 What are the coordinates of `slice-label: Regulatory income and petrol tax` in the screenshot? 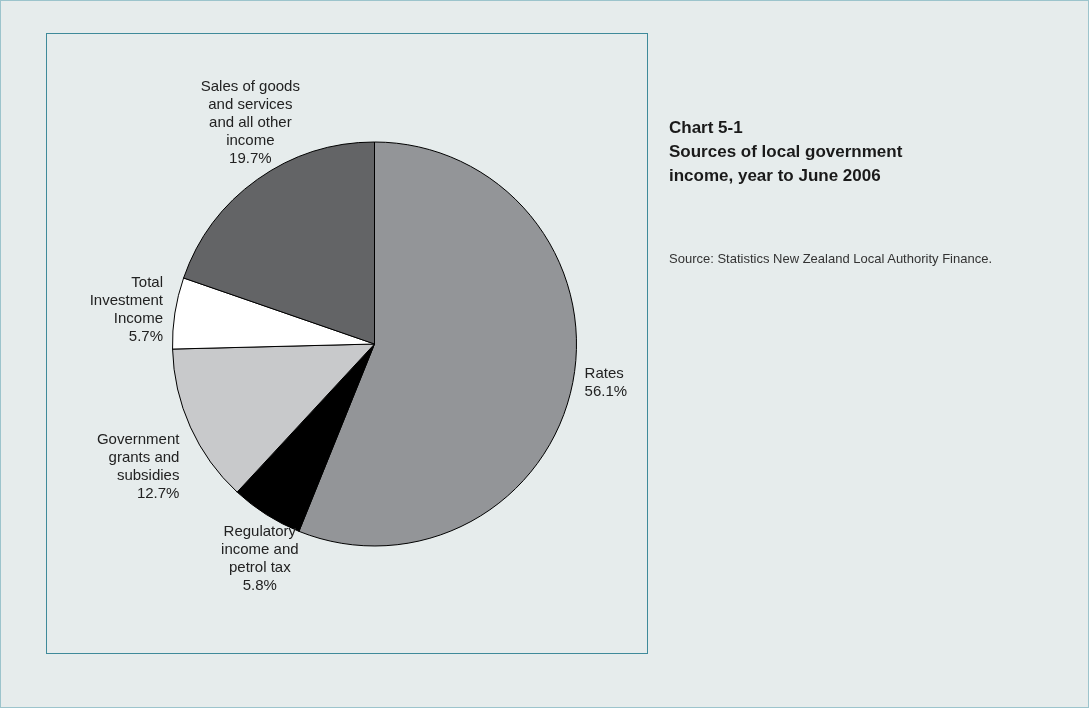 It's located at (260, 549).